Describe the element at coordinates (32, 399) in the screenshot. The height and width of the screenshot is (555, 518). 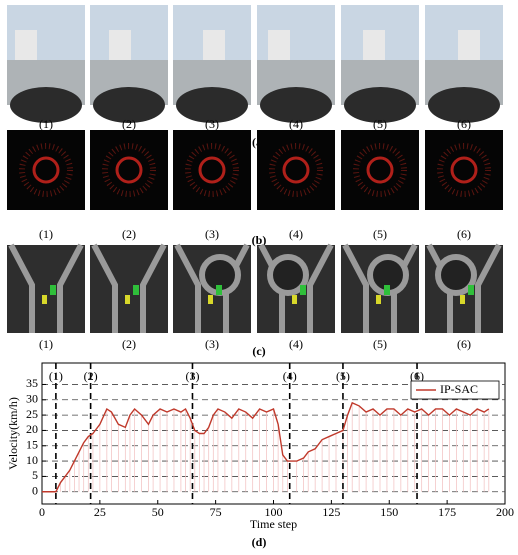
I see `y-tick-label: 30` at that location.